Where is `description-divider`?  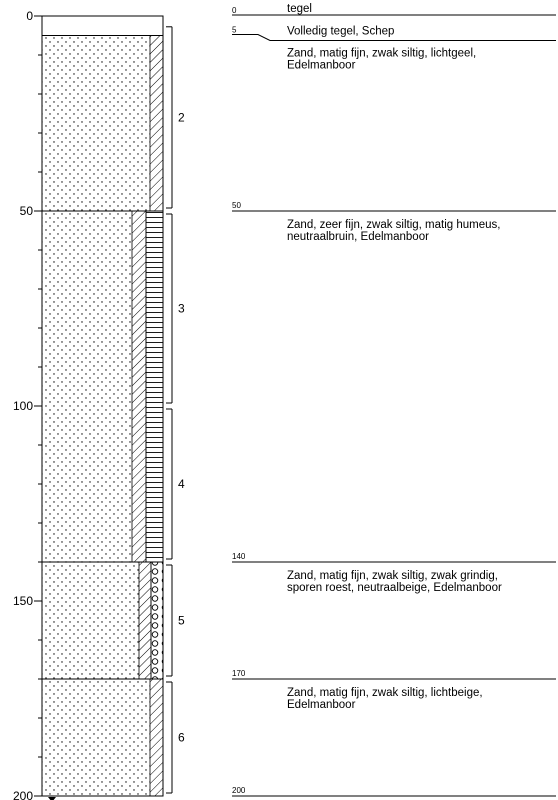
description-divider is located at coordinates (394, 37).